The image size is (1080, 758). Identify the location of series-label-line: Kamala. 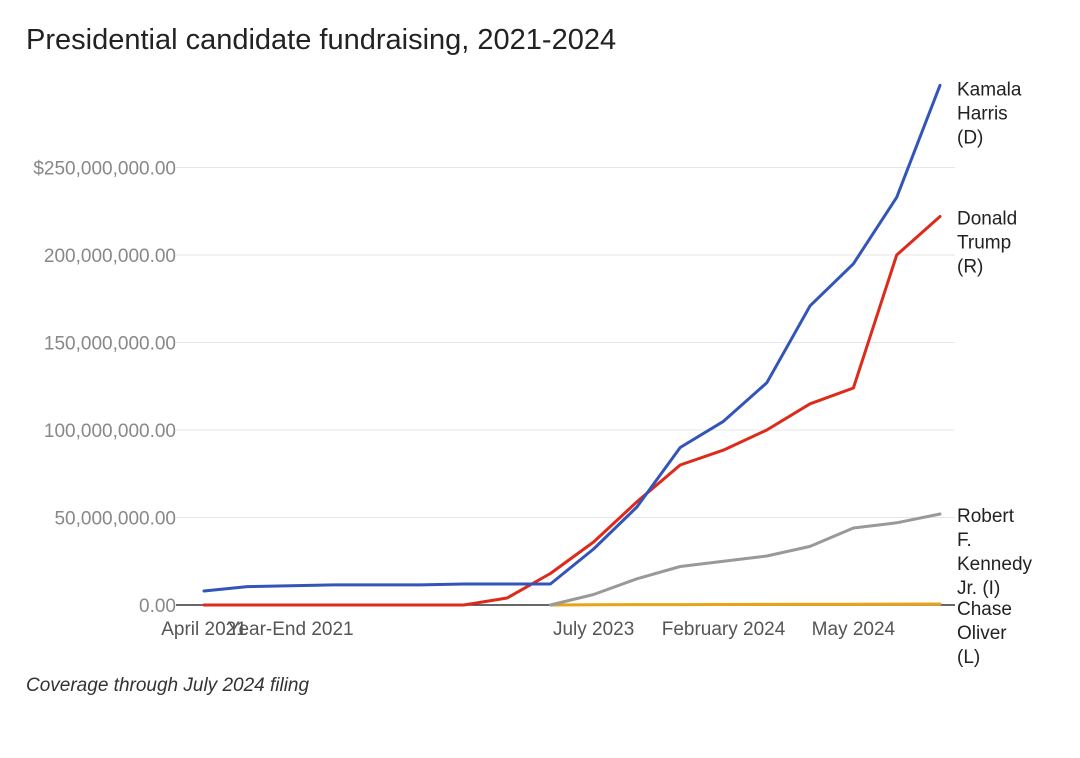
(989, 89).